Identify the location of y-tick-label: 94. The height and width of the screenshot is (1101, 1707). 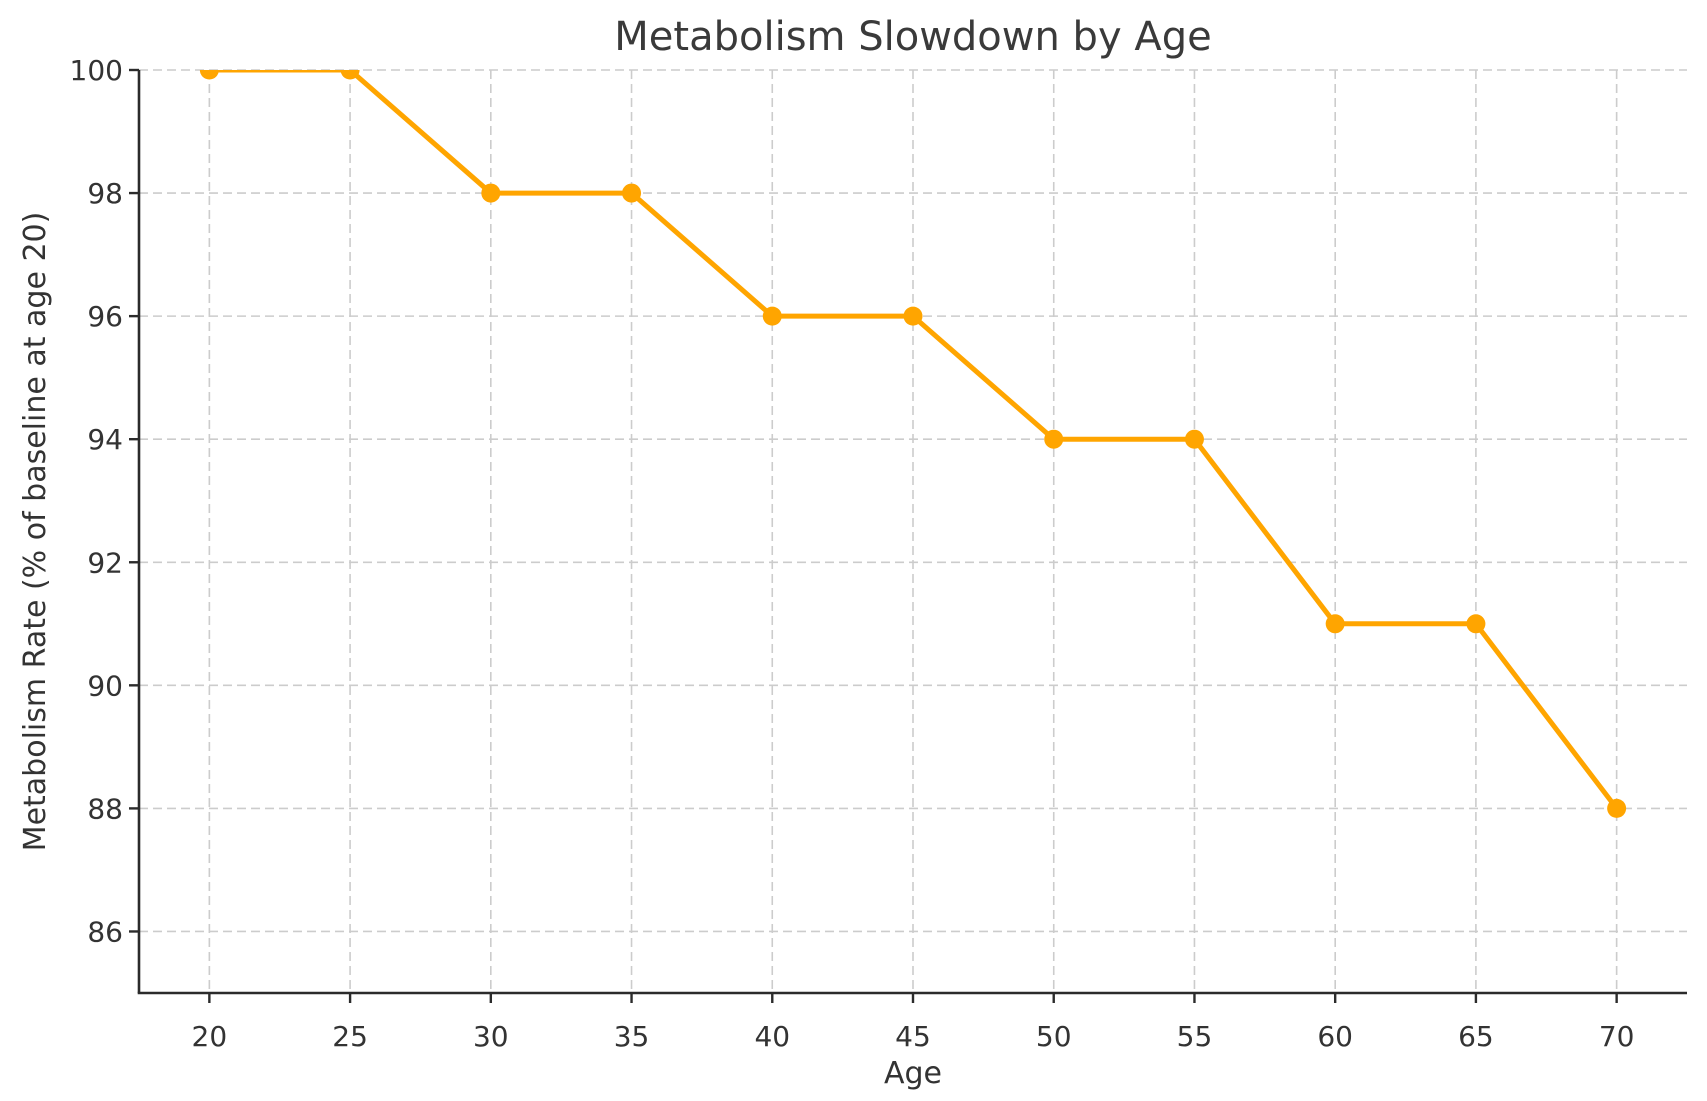
(105, 439).